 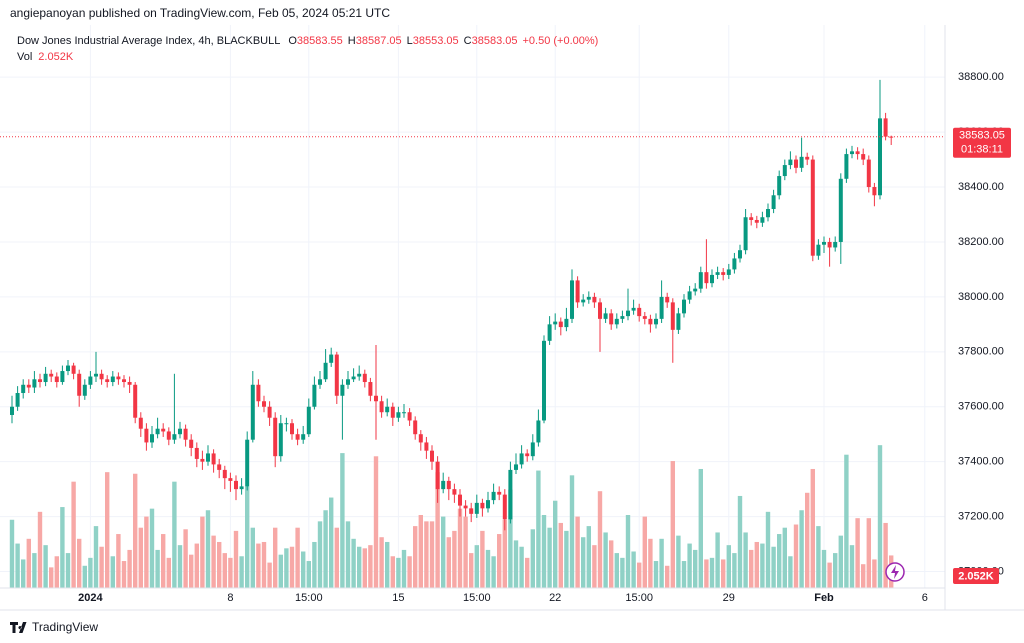 I want to click on flash-icon, so click(x=895, y=572).